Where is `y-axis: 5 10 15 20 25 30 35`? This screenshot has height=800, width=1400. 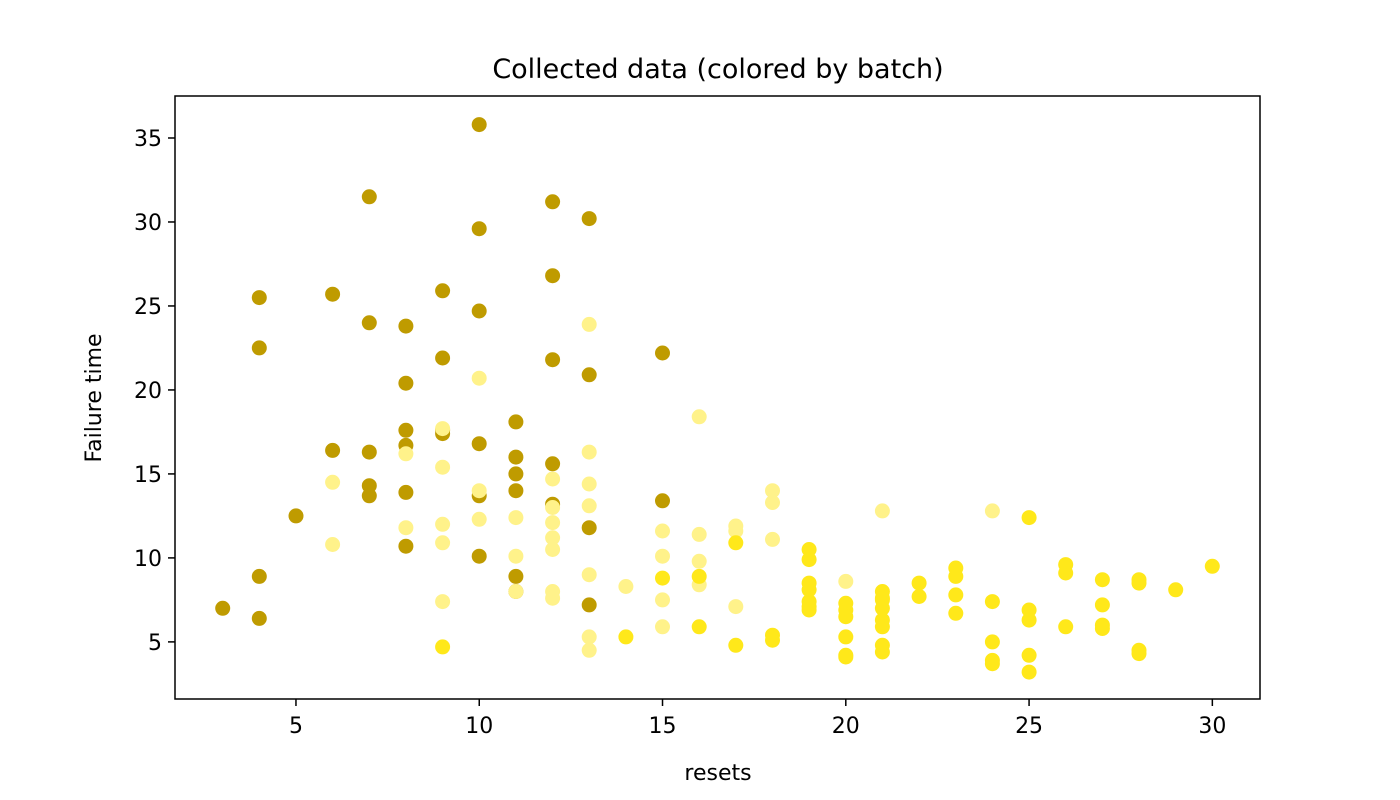 y-axis: 5 10 15 20 25 30 35 is located at coordinates (154, 391).